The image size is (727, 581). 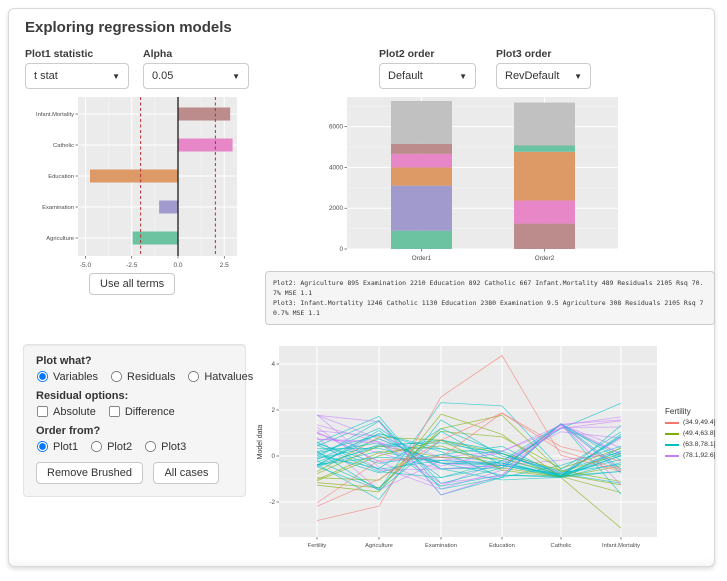 I want to click on plot-what-options: Variables Residuals Hatvalues, so click(x=144, y=376).